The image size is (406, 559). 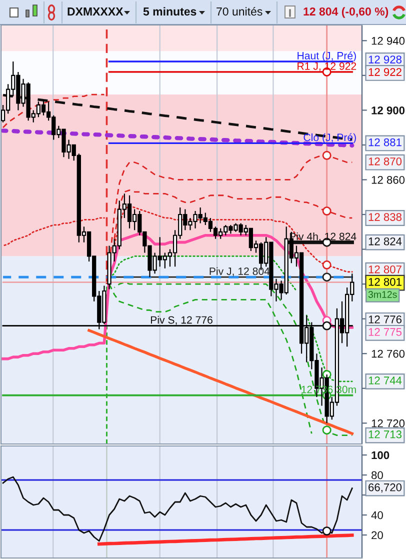 I want to click on y-tick-label: 12 860, so click(x=388, y=180).